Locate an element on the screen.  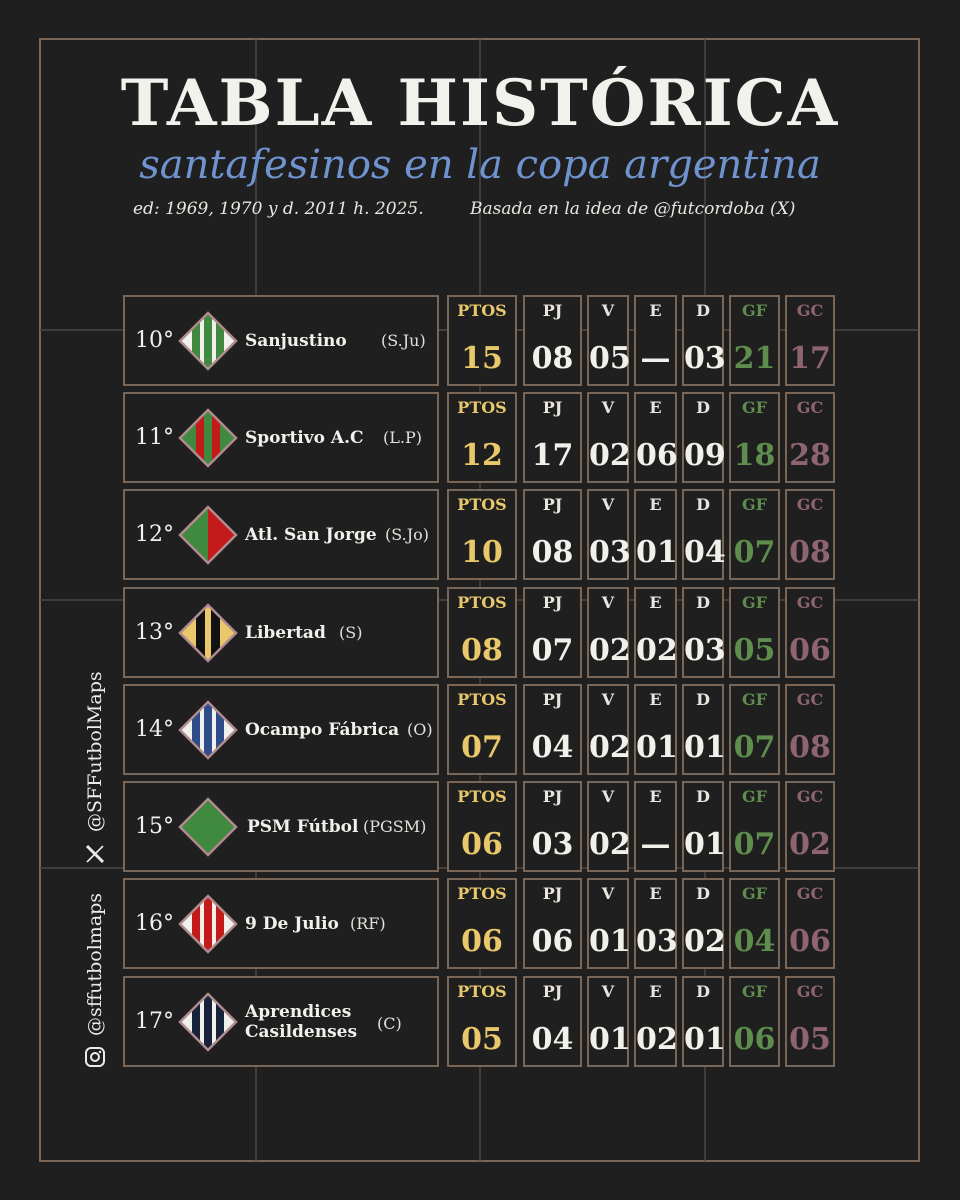
psm-badge-icon is located at coordinates (208, 827).